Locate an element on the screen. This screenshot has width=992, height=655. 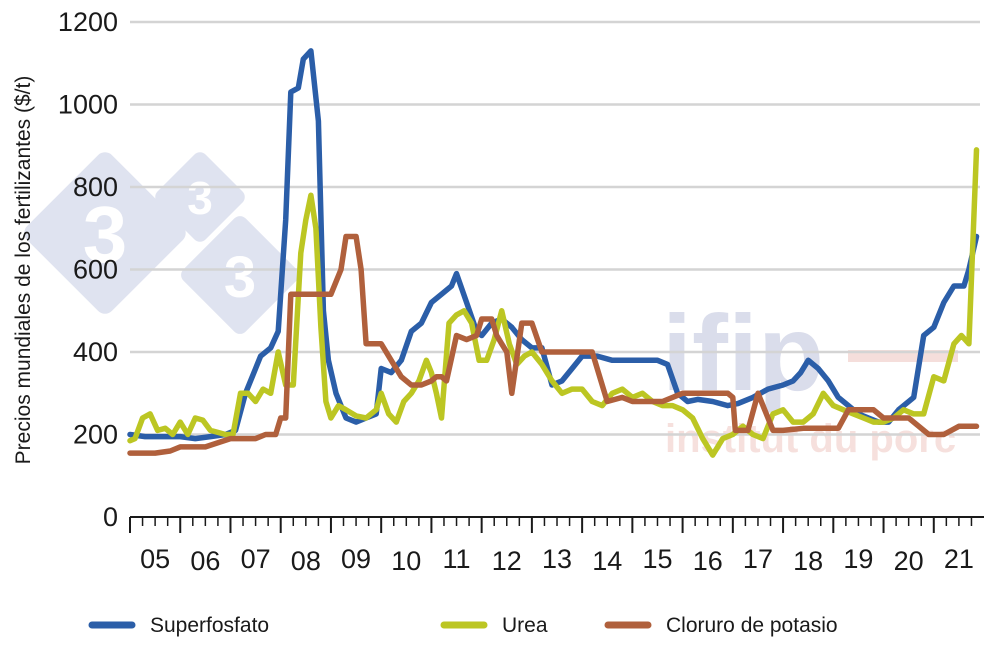
x-tick-label: 12 is located at coordinates (507, 561).